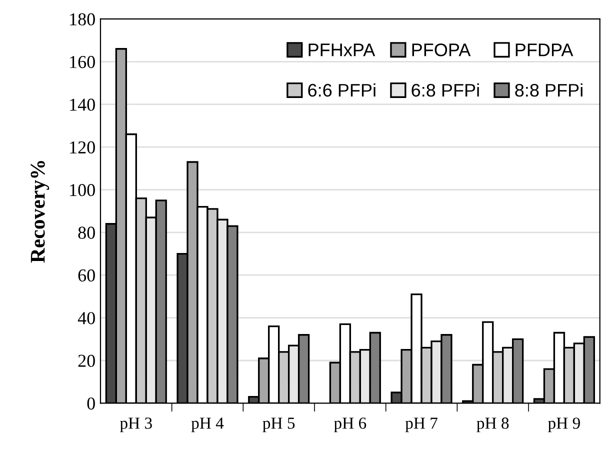  I want to click on y-tick-label: 80, so click(86, 232).